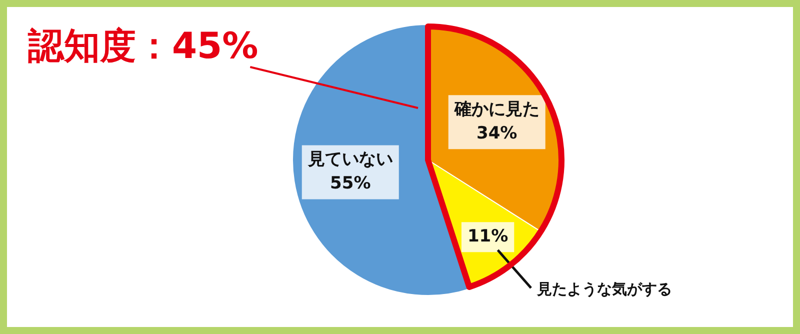 The height and width of the screenshot is (334, 800). What do you see at coordinates (350, 184) in the screenshot?
I see `data-label: 55%` at bounding box center [350, 184].